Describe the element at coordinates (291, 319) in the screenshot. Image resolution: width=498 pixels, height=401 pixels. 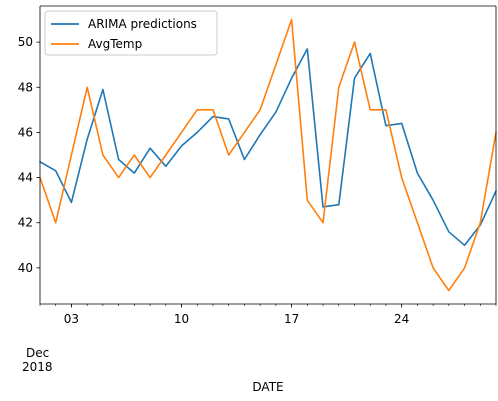
I see `x-tick-label: 17` at that location.